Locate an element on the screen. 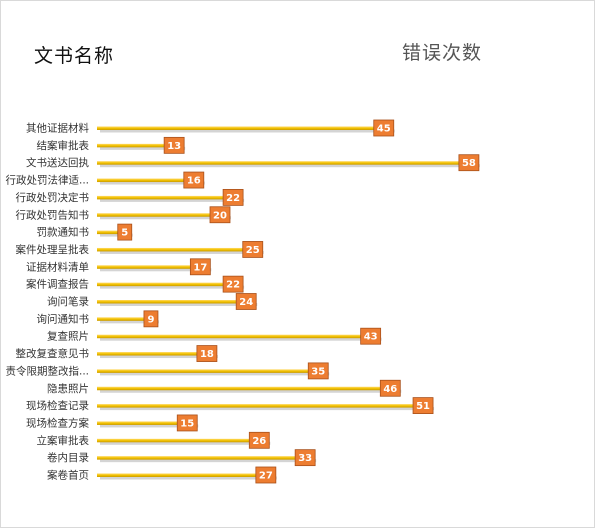 The image size is (595, 528). value-label: 20 is located at coordinates (220, 215).